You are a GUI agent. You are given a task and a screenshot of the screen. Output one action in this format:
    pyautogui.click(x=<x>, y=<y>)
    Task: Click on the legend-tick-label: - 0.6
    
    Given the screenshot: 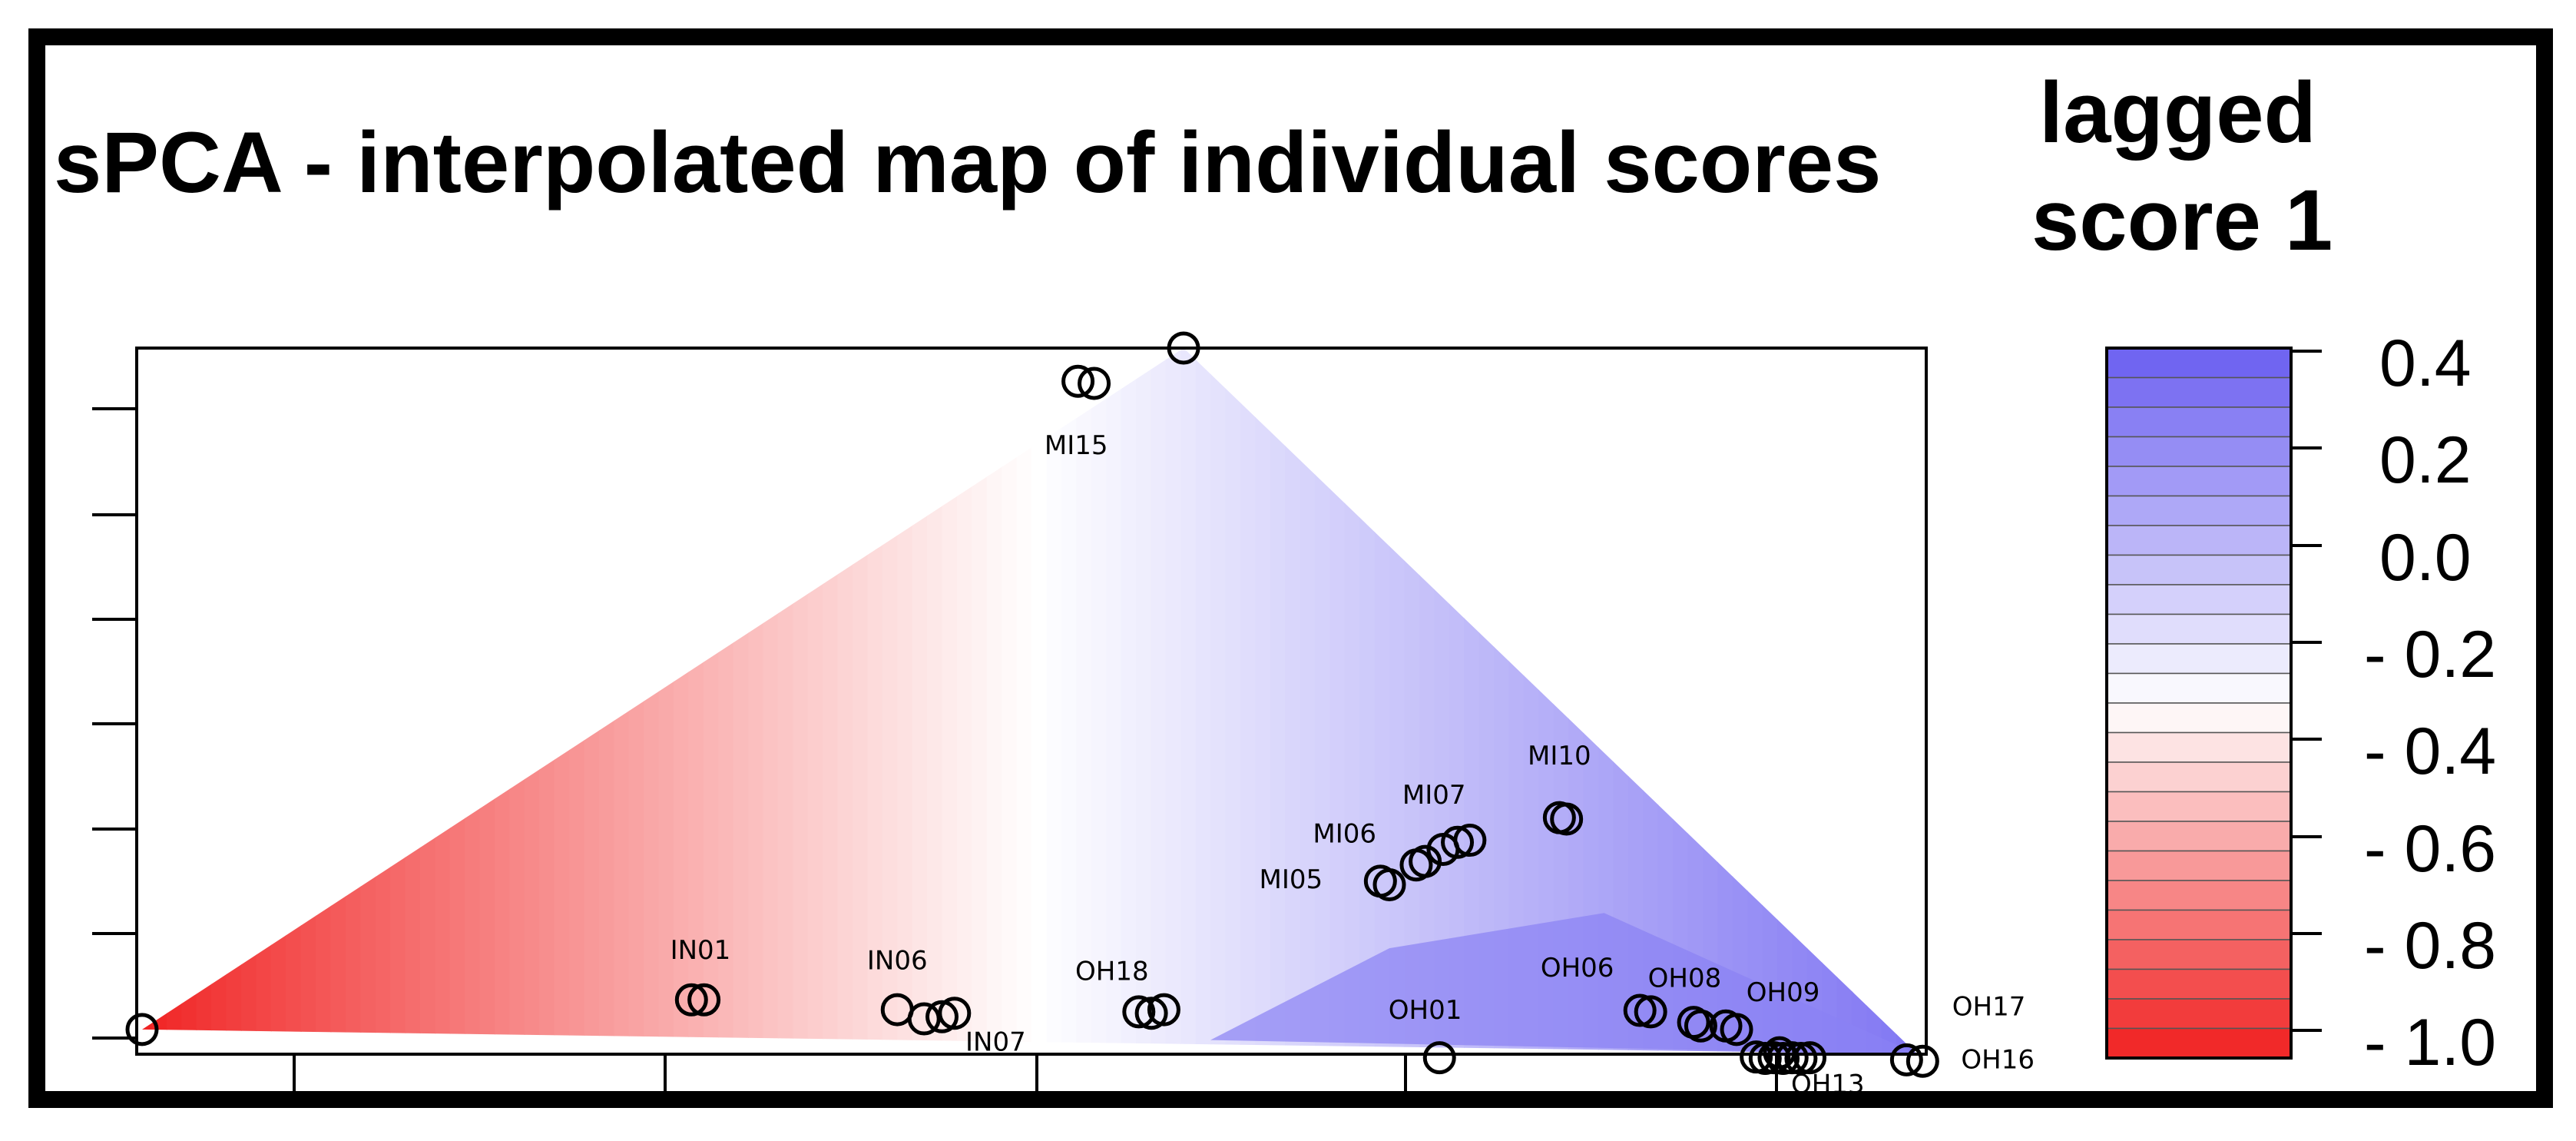 What is the action you would take?
    pyautogui.click(x=2430, y=849)
    